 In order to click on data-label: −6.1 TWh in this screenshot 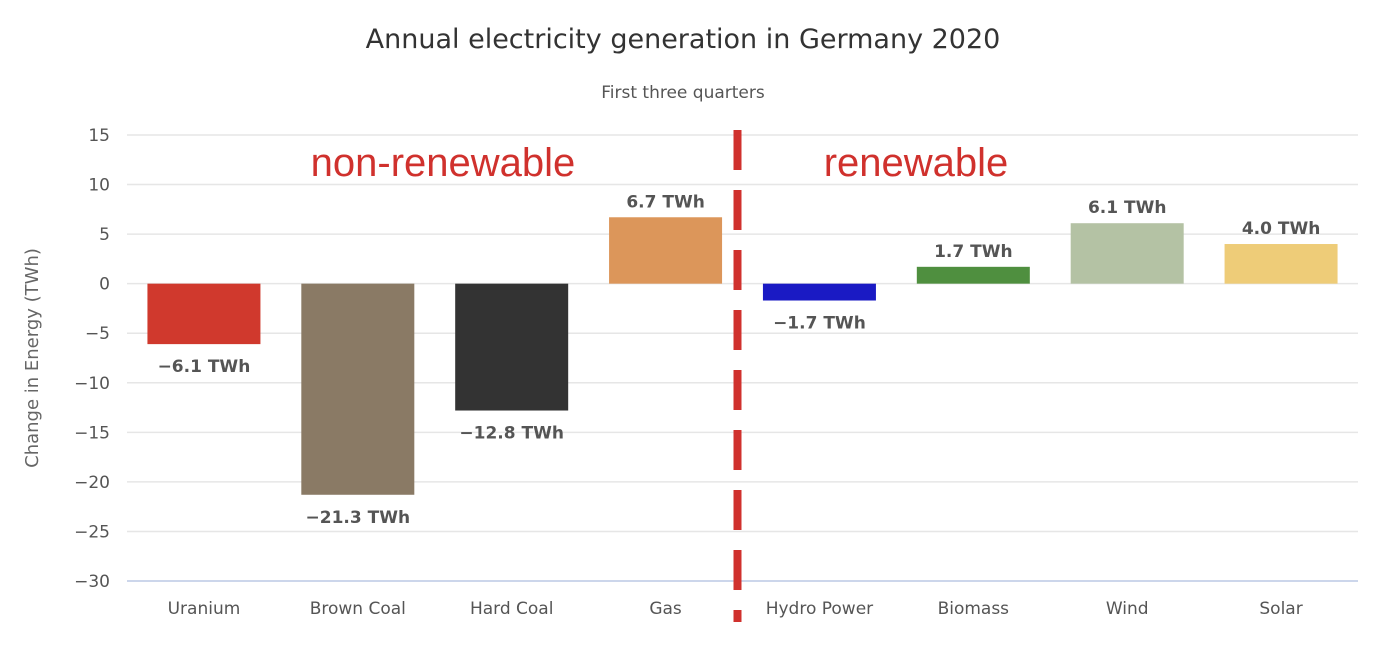, I will do `click(204, 367)`.